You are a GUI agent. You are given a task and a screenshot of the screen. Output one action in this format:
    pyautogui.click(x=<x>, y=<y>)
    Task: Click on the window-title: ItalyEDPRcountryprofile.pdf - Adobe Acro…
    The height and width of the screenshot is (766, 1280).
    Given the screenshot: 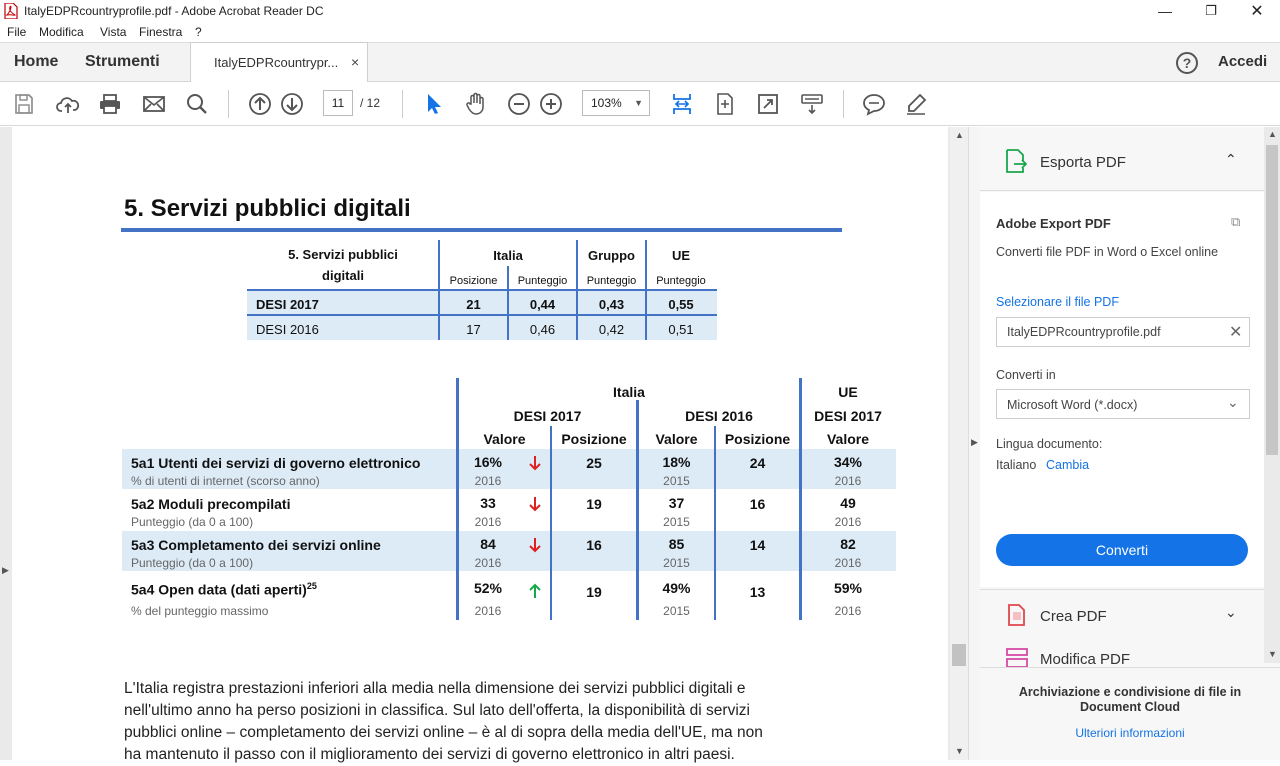 What is the action you would take?
    pyautogui.click(x=174, y=11)
    